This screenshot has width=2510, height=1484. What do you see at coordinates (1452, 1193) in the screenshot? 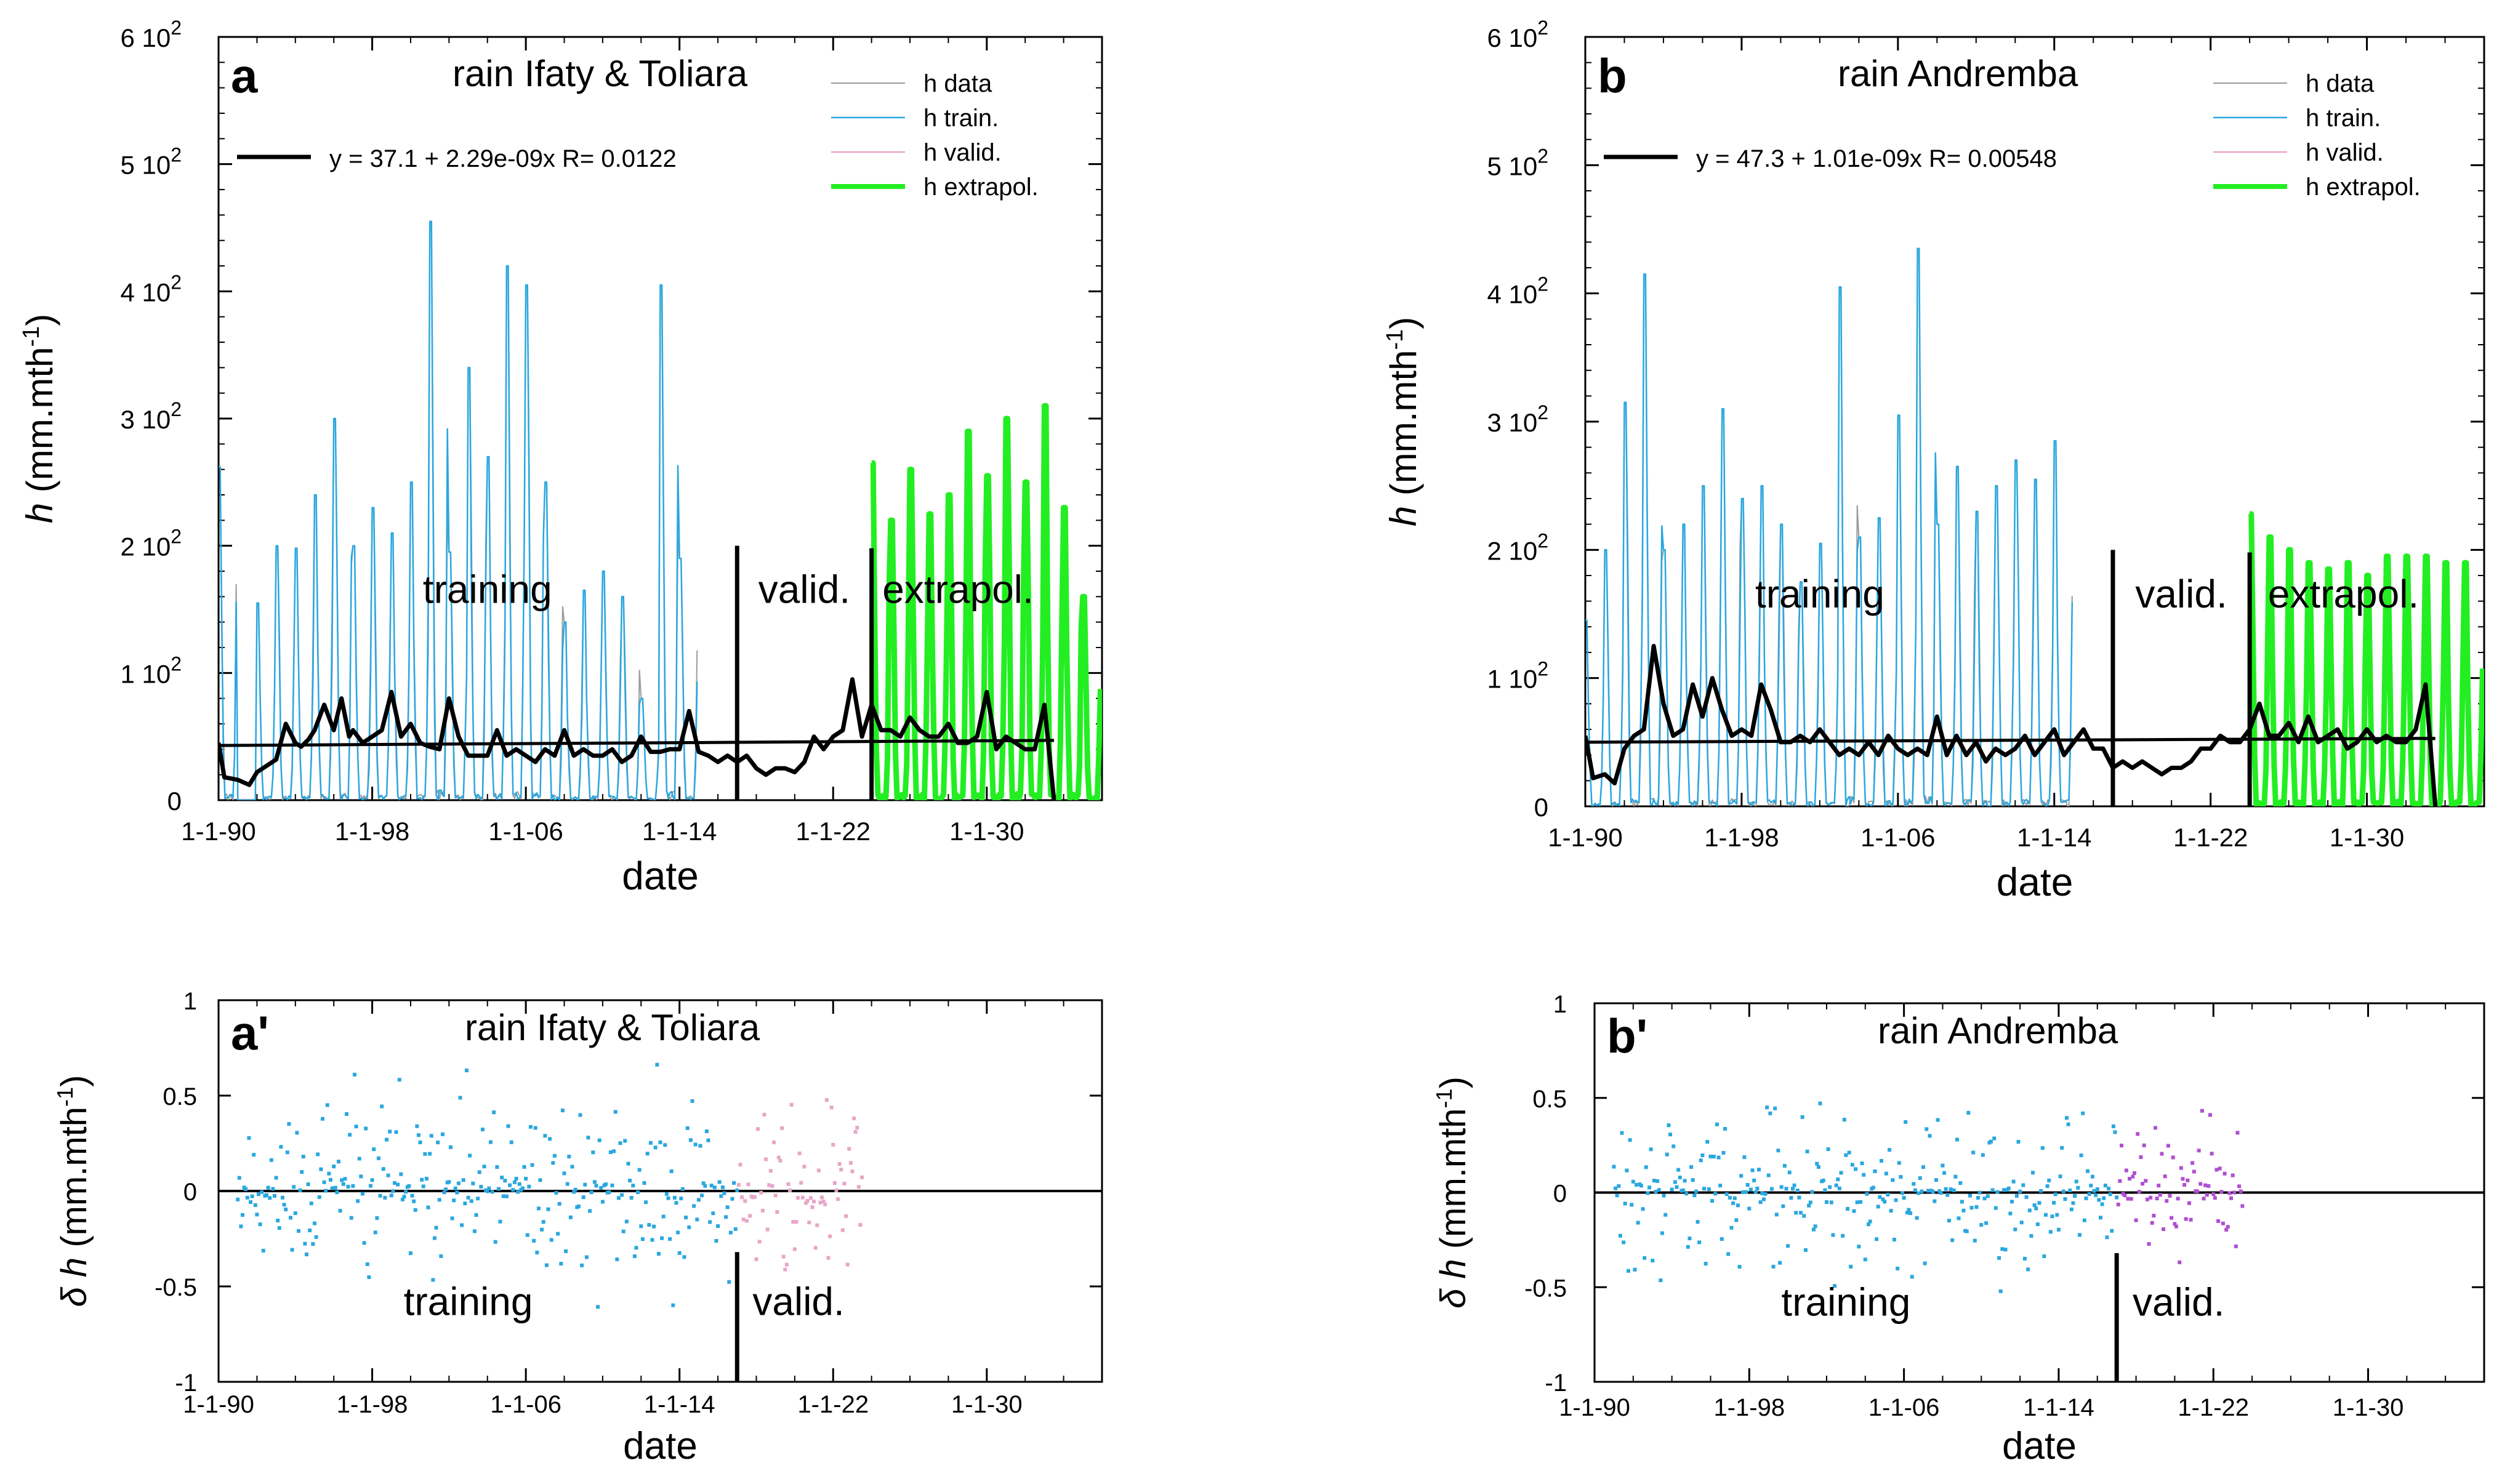
I see `y-axis-label: δ h (mm.mth-1)` at bounding box center [1452, 1193].